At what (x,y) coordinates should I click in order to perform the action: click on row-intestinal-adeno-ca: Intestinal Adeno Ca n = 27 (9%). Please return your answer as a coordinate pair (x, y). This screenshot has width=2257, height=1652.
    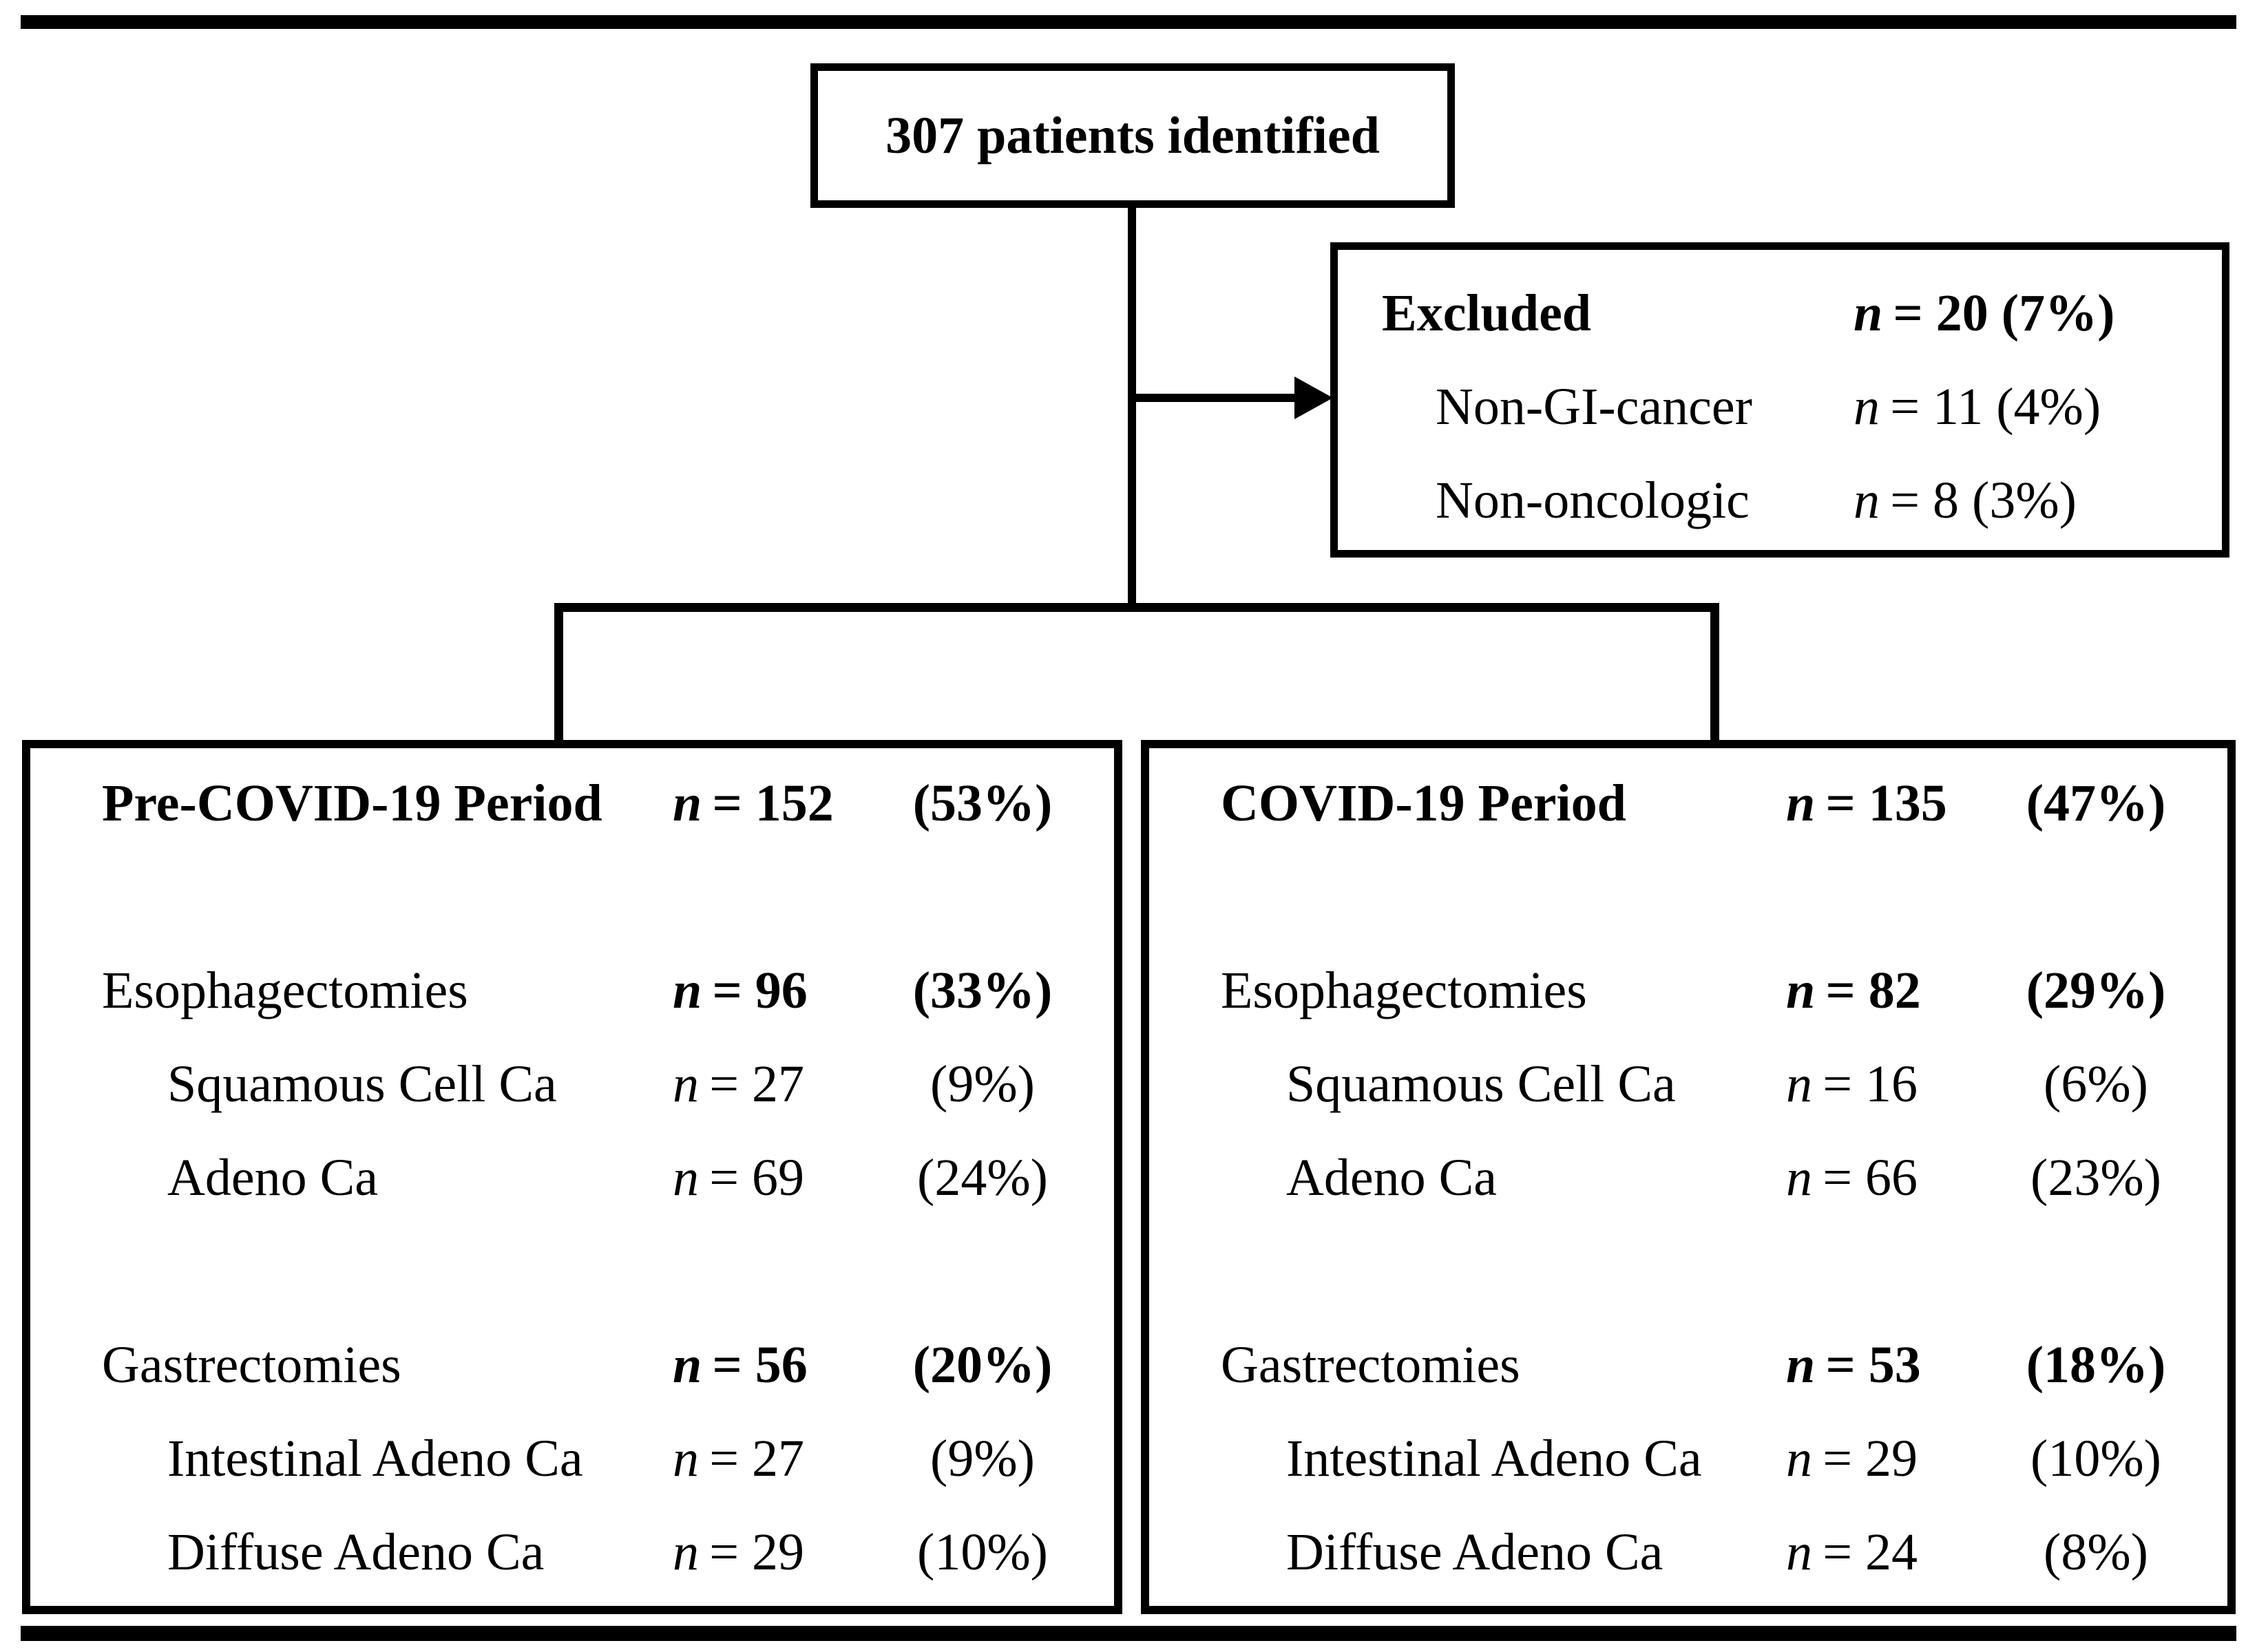
    Looking at the image, I should click on (595, 1458).